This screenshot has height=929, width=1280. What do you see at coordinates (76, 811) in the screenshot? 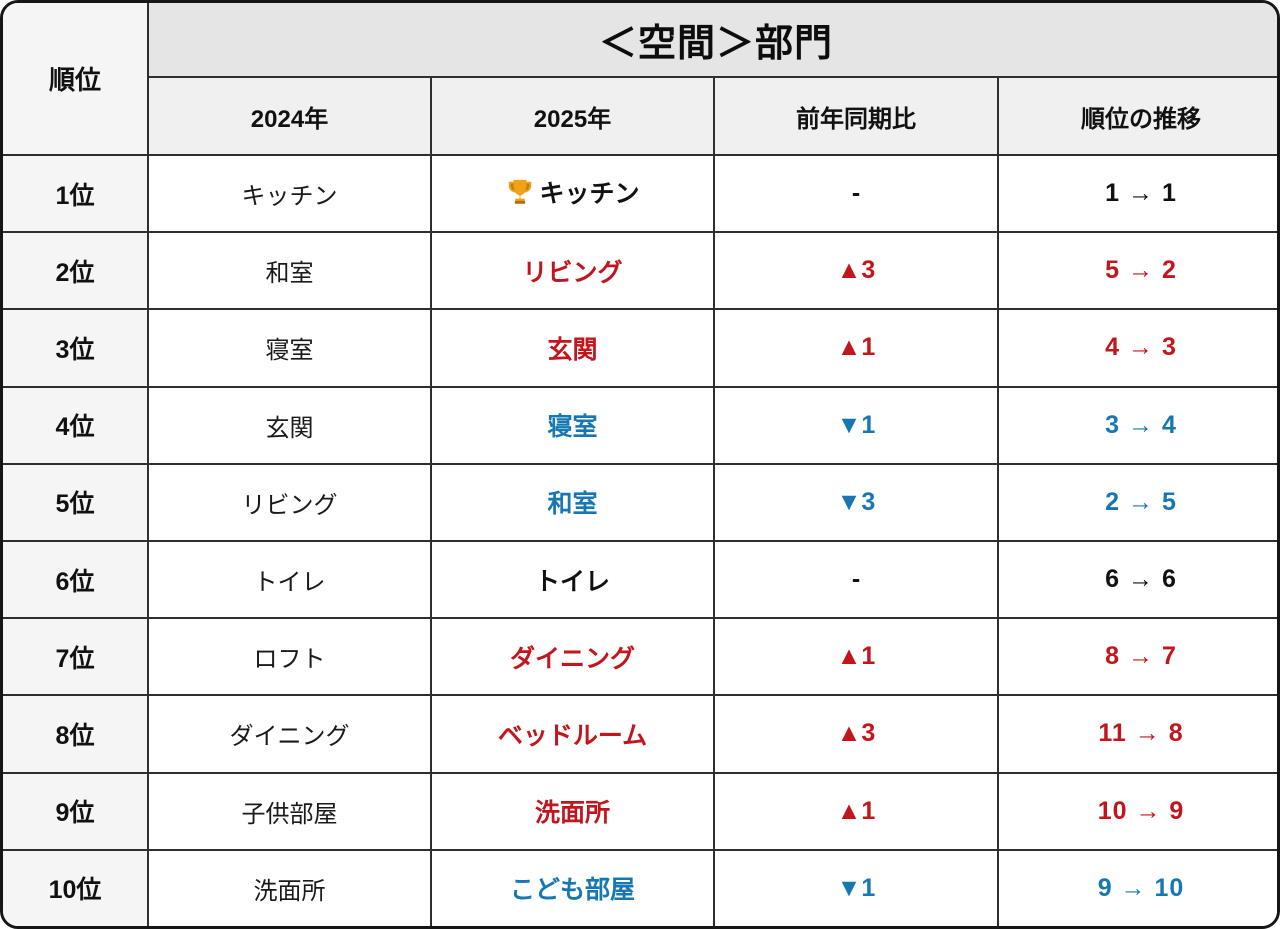
I see `rank-cell: 9位` at bounding box center [76, 811].